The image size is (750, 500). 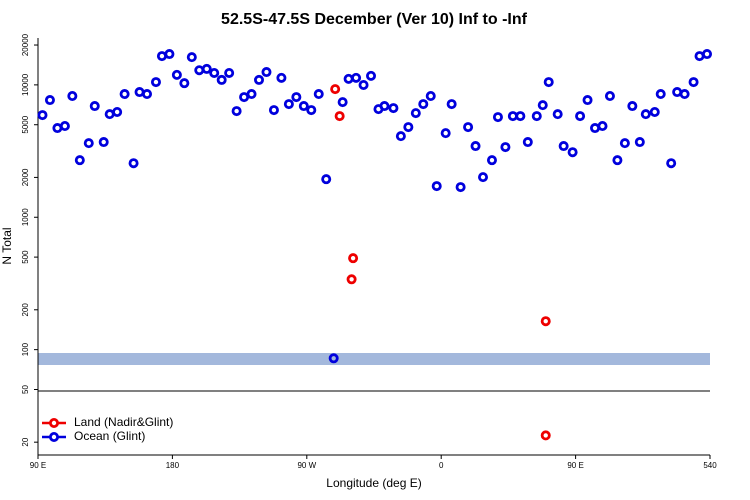 I want to click on legend-label: Land (Nadir&Glint), so click(x=123, y=422).